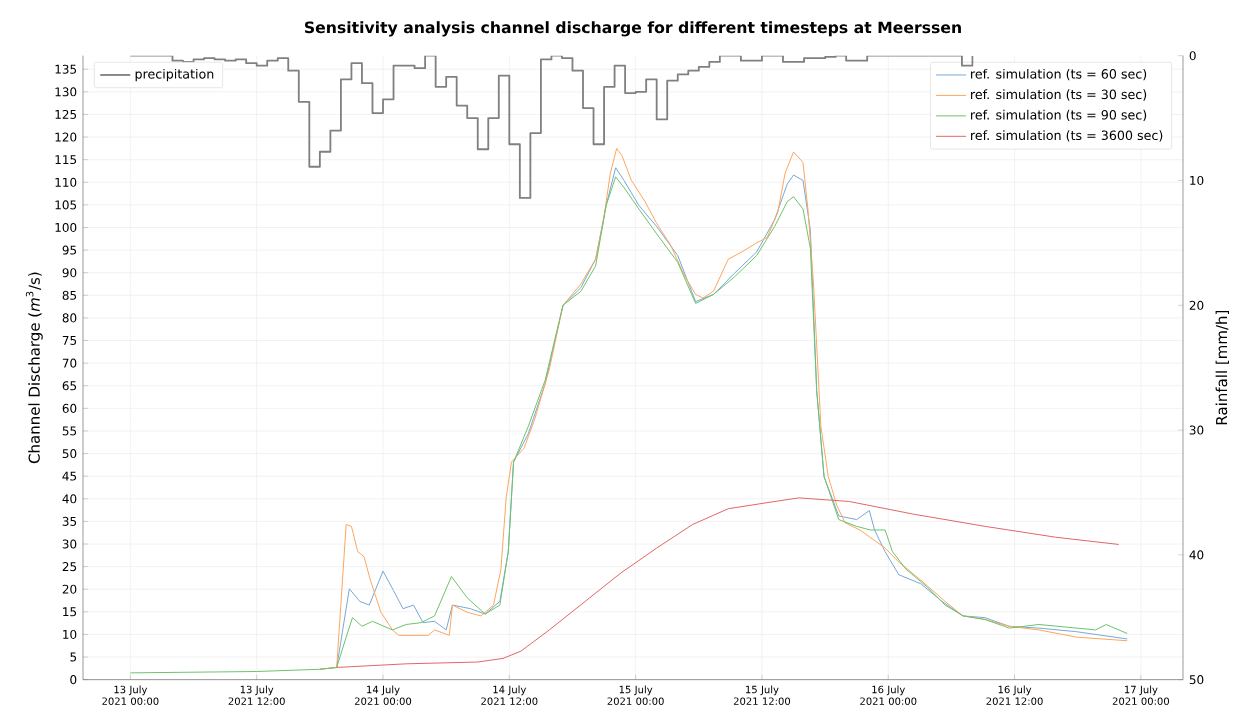 This screenshot has width=1242, height=719. What do you see at coordinates (66, 227) in the screenshot?
I see `y-tick-label: 100` at bounding box center [66, 227].